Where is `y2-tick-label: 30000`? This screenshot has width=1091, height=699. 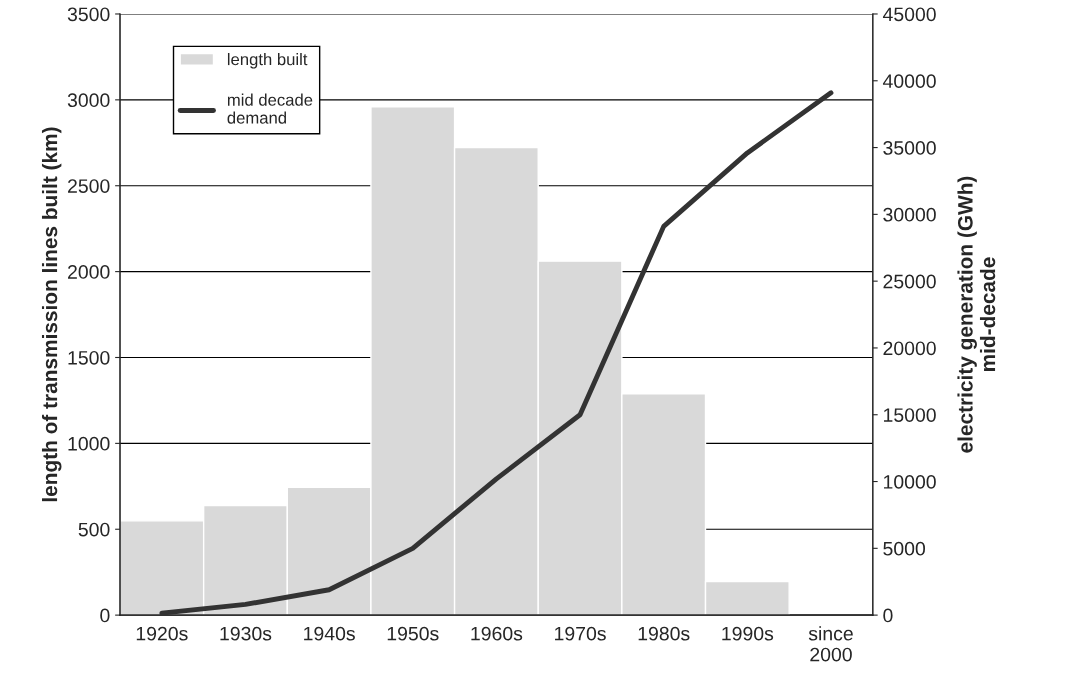 y2-tick-label: 30000 is located at coordinates (909, 214).